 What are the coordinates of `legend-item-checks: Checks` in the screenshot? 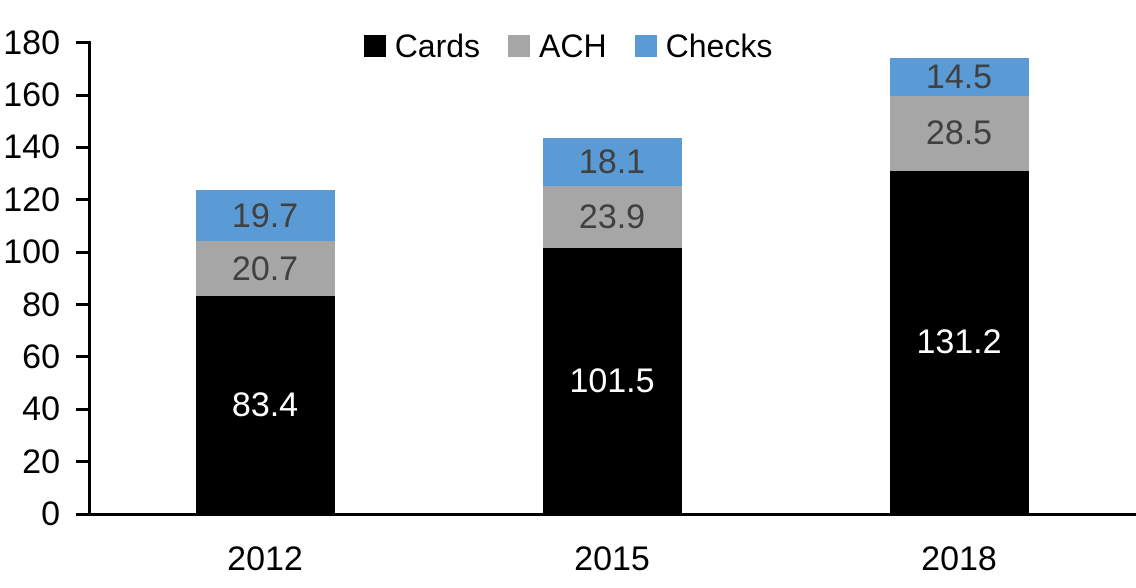 It's located at (703, 46).